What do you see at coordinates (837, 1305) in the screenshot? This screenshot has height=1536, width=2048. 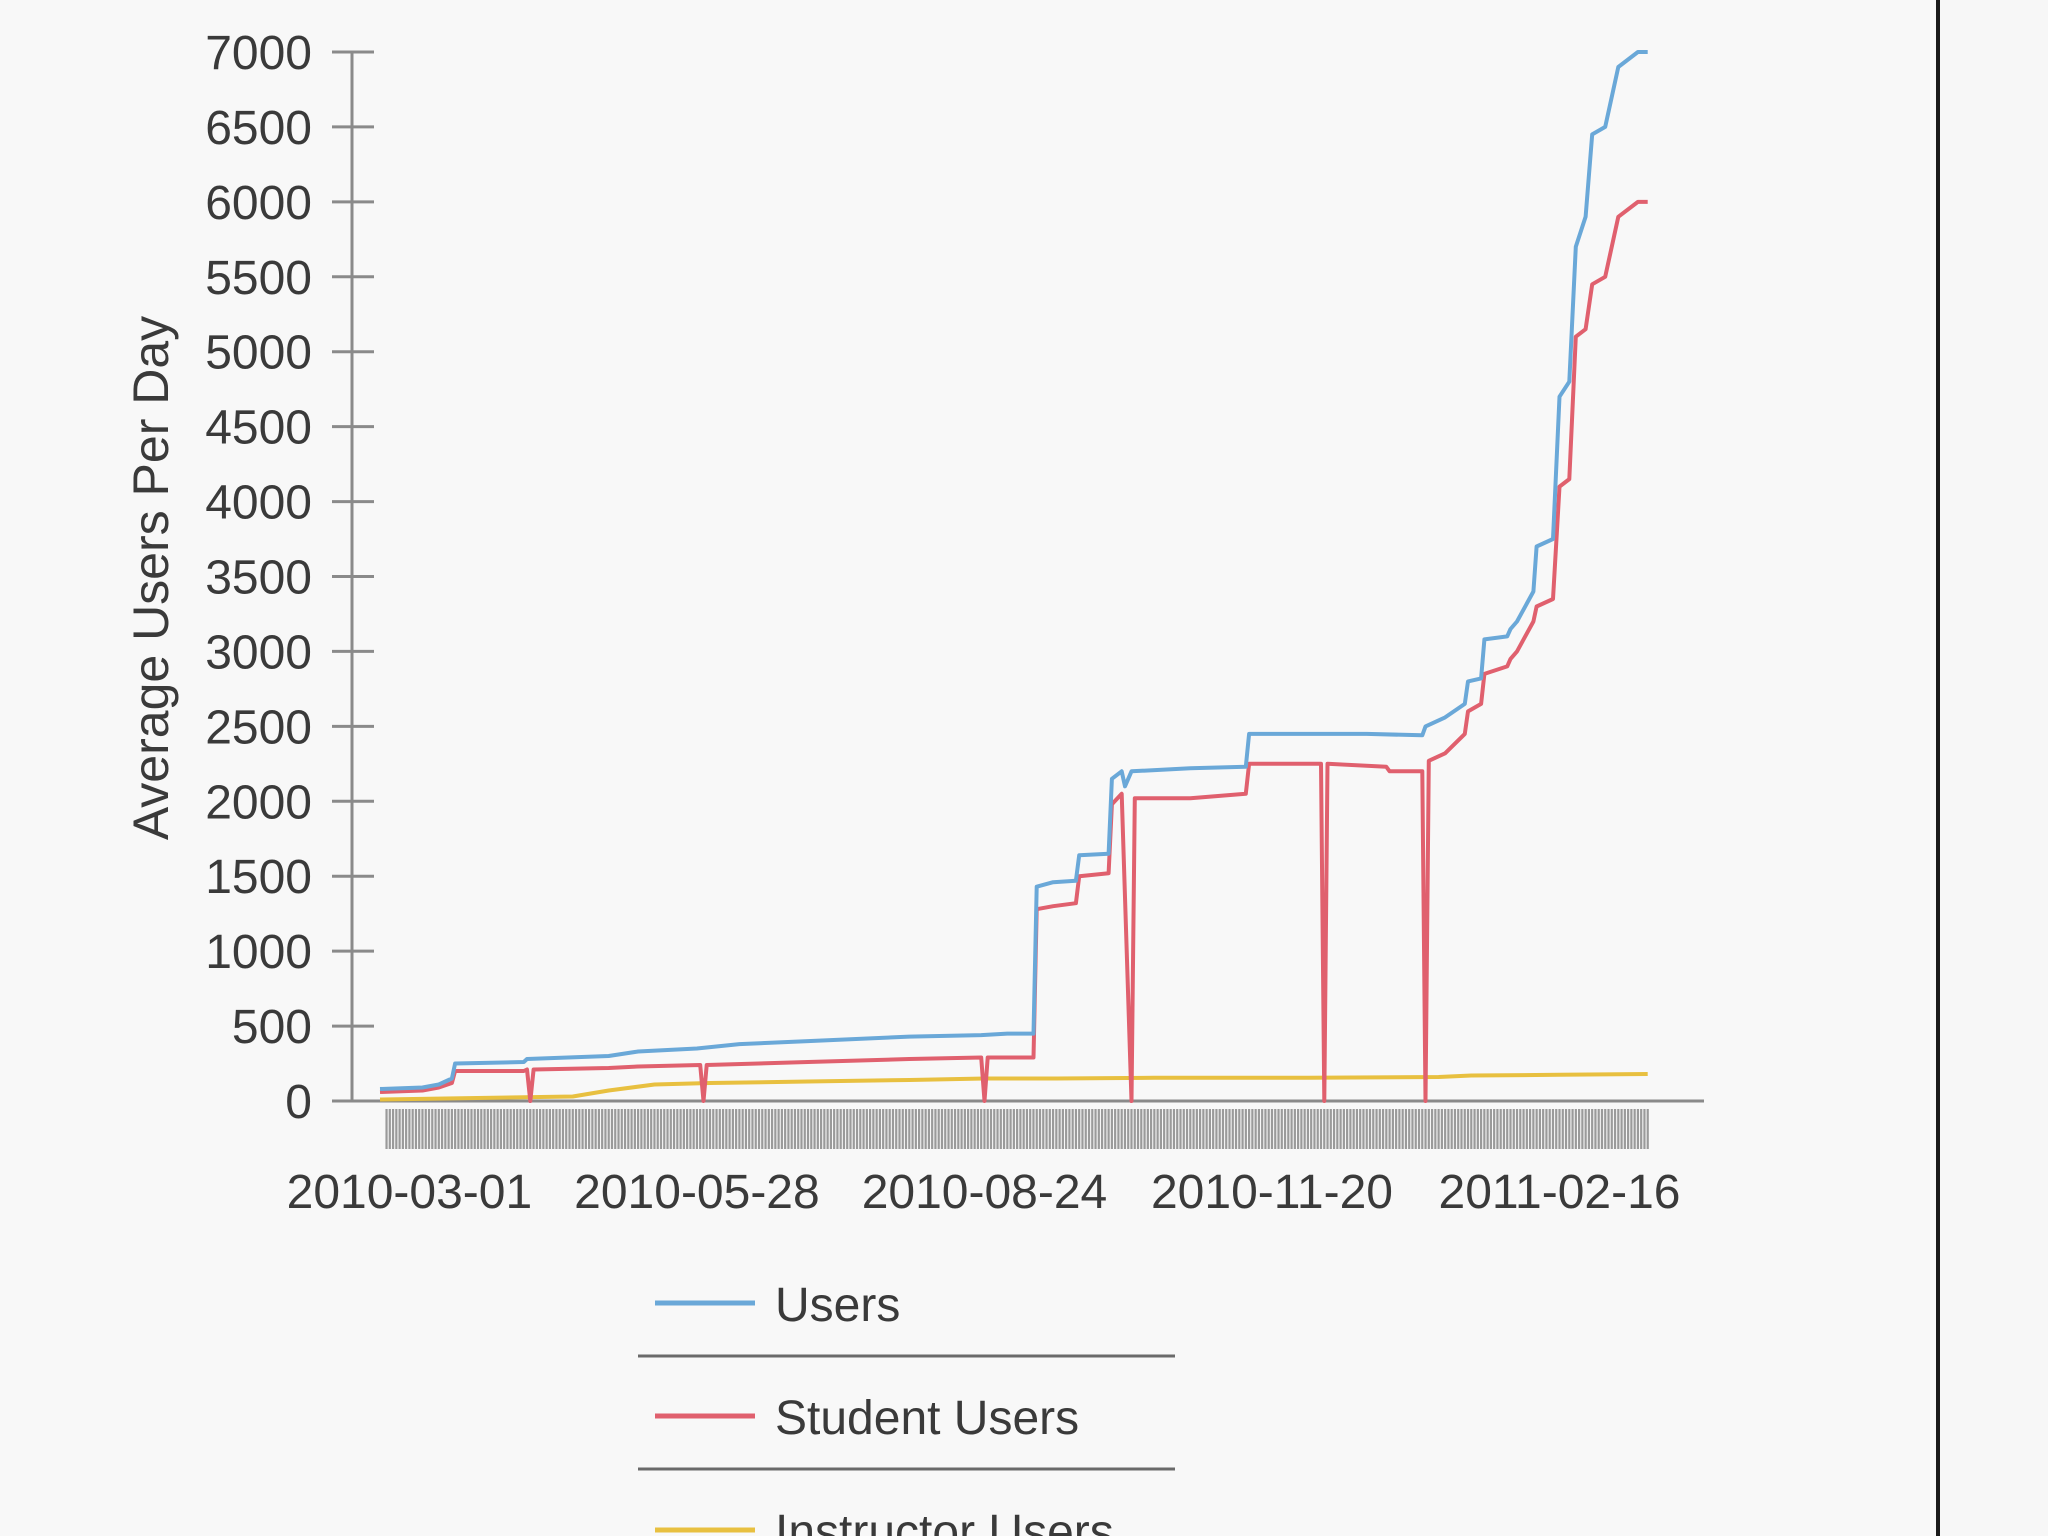 I see `legend-label: Users` at bounding box center [837, 1305].